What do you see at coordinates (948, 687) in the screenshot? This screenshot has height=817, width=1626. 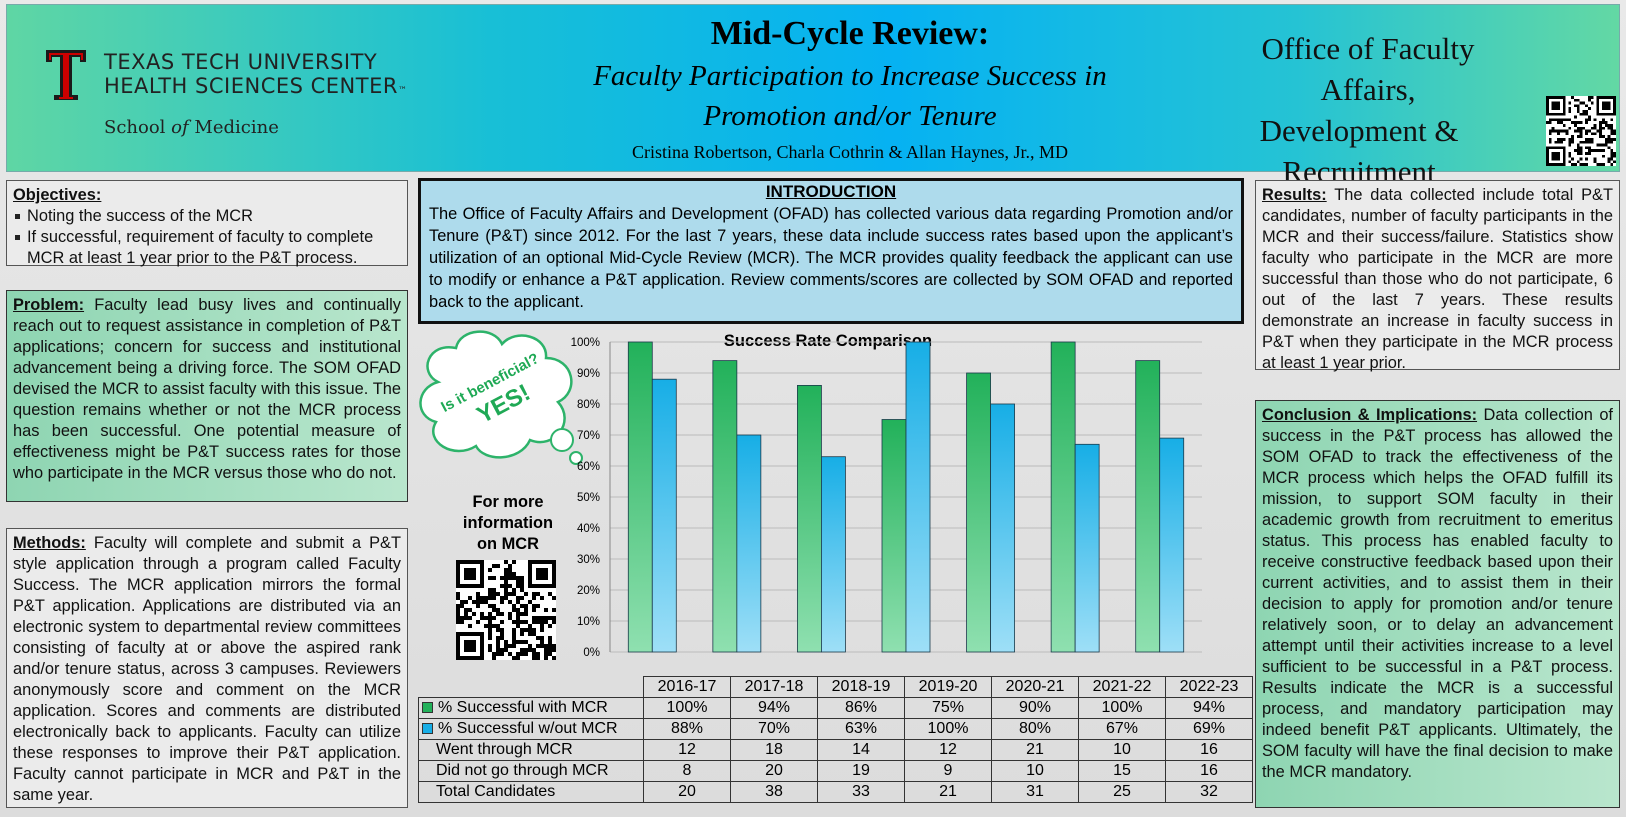 I see `x-tick-label: 2019-20` at bounding box center [948, 687].